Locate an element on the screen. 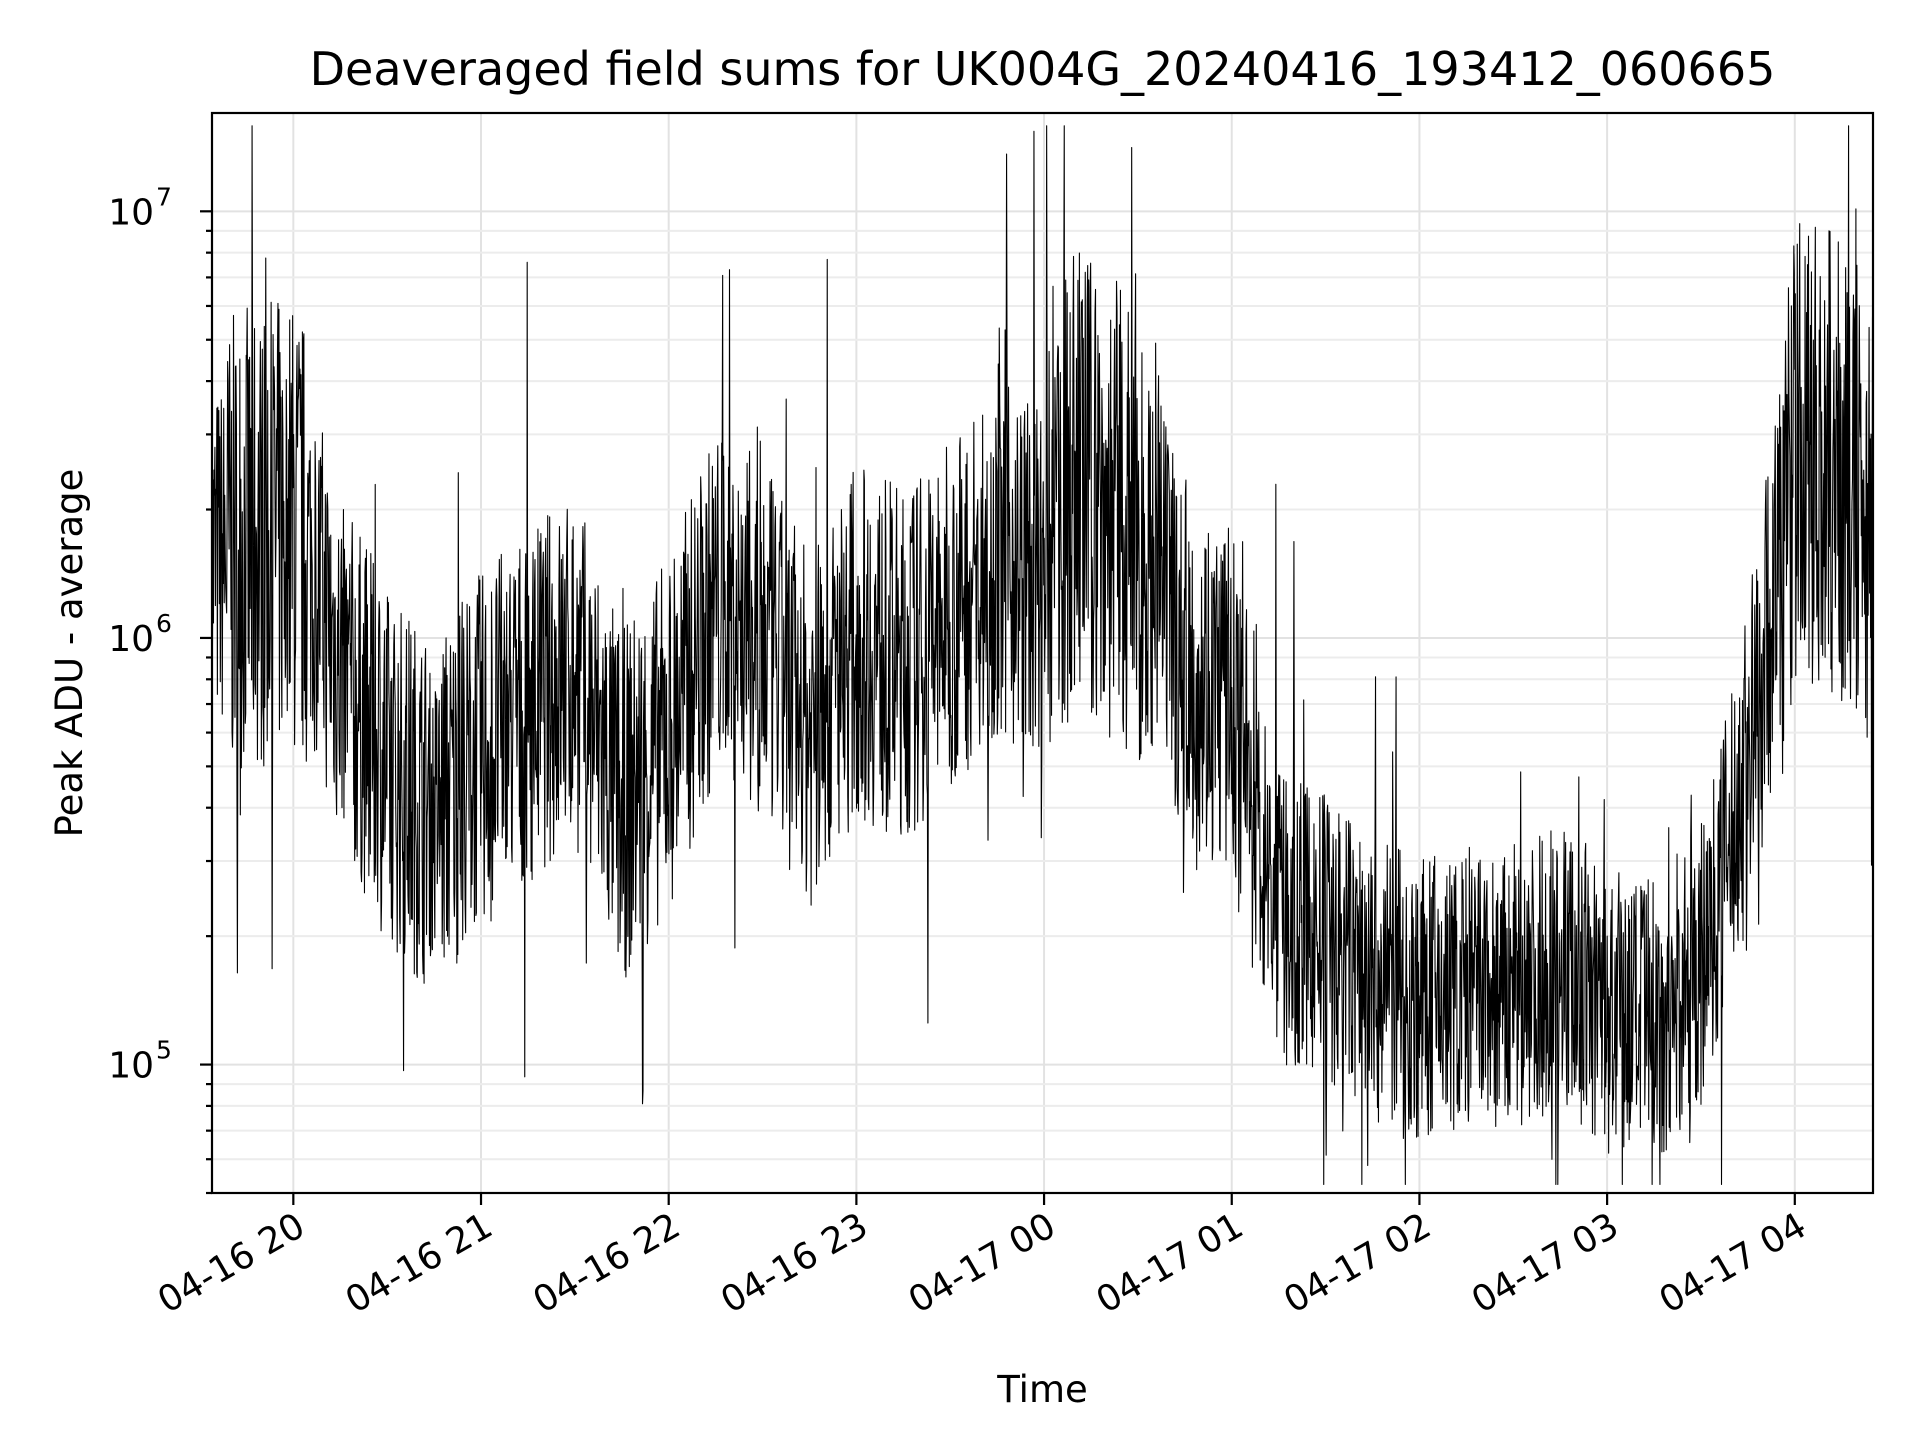  x-tick-label: 04-17 02 is located at coordinates (1357, 1263).